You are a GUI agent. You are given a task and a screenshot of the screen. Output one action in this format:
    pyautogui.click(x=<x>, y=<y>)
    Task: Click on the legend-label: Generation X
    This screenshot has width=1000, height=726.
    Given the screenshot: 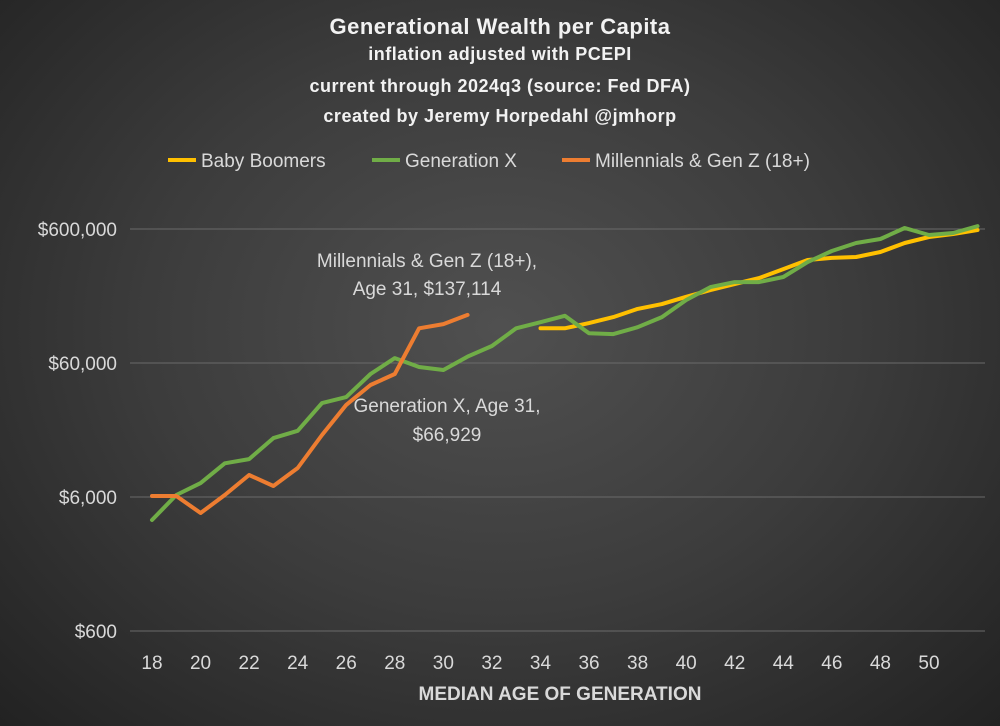 What is the action you would take?
    pyautogui.click(x=461, y=161)
    